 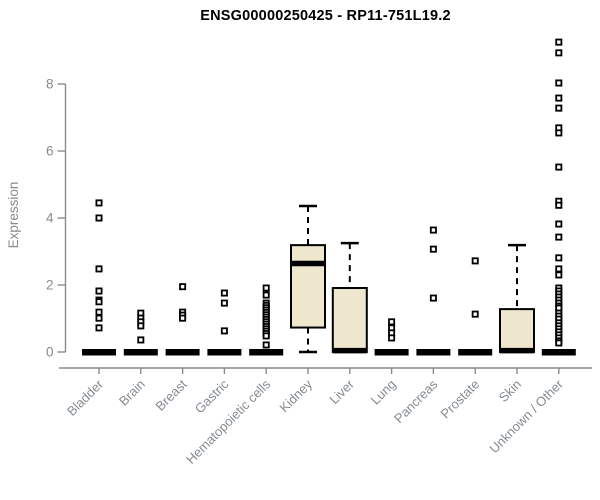 I want to click on x-axis-category-label: Brain, so click(x=132, y=393).